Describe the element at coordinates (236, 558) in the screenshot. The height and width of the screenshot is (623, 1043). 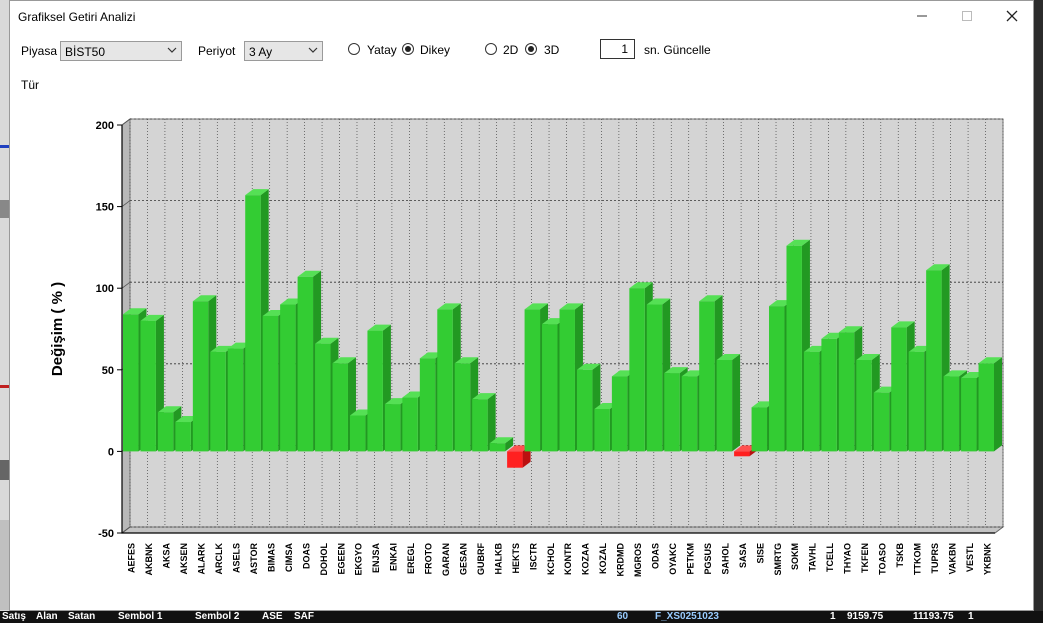
I see `x-tick-label: ASELS` at that location.